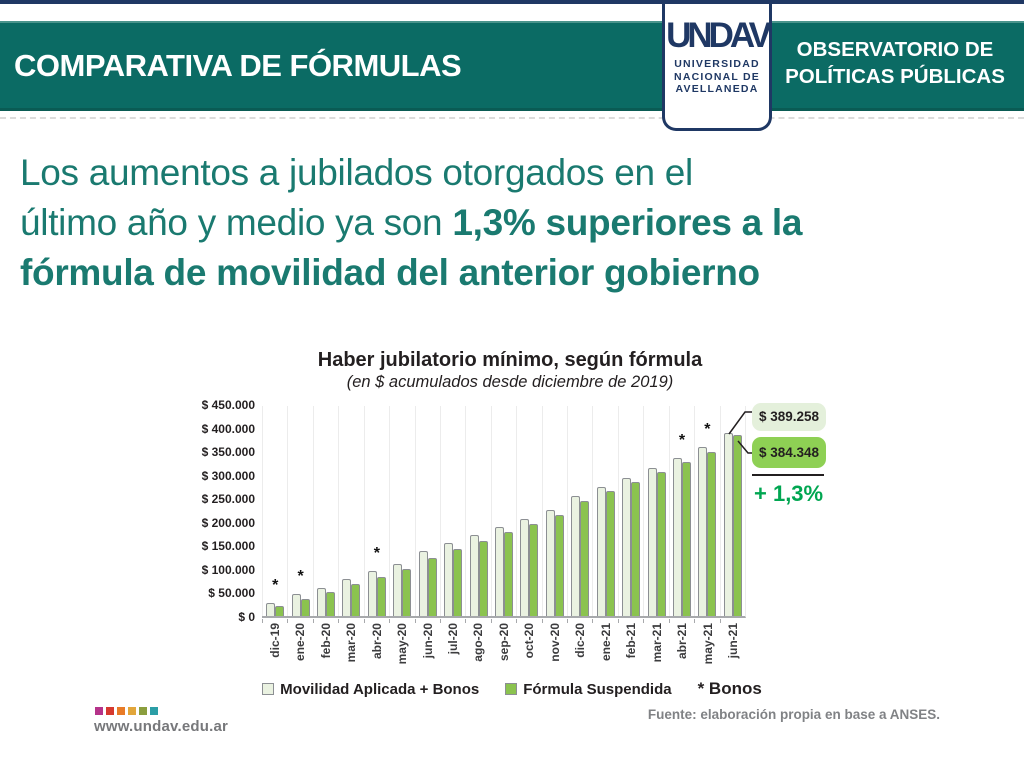 The image size is (1024, 767). Describe the element at coordinates (161, 726) in the screenshot. I see `website-link: www.undav.edu.ar` at that location.